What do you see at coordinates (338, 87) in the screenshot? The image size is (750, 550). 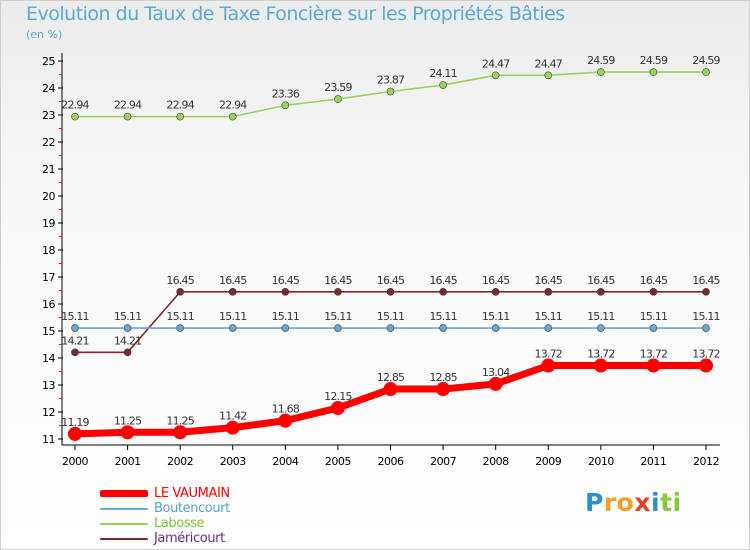 I see `data-label-labosse: 23.59` at bounding box center [338, 87].